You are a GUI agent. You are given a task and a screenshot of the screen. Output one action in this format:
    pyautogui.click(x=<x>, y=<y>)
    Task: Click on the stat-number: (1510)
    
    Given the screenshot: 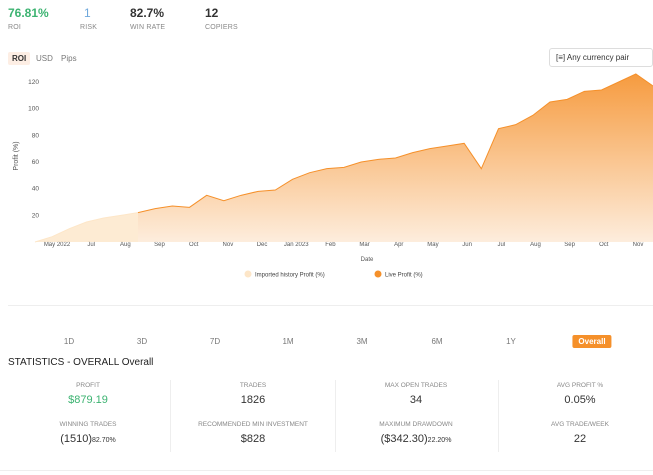 What is the action you would take?
    pyautogui.click(x=76, y=439)
    